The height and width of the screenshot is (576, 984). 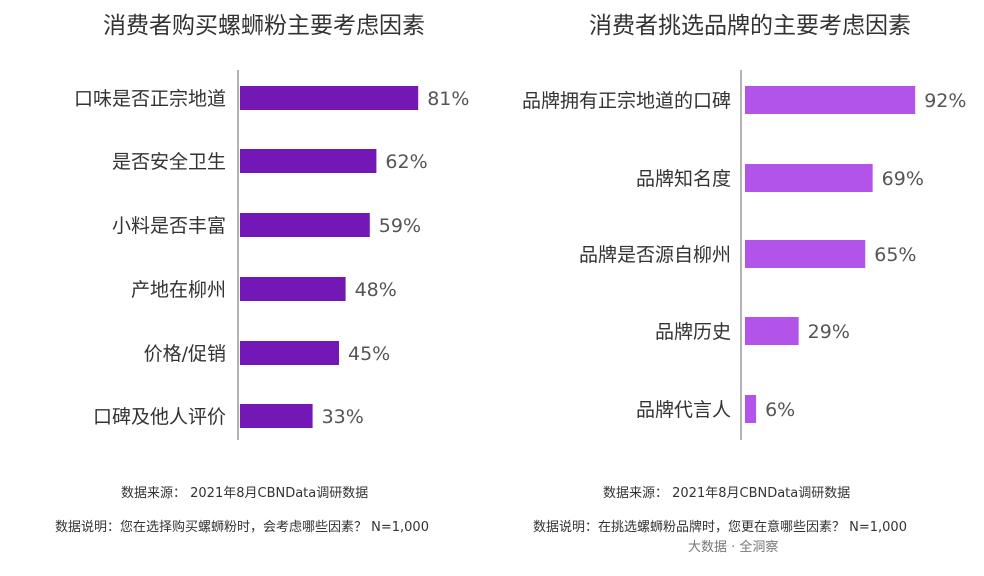 I want to click on left-value-label-1: 62%, so click(x=406, y=162).